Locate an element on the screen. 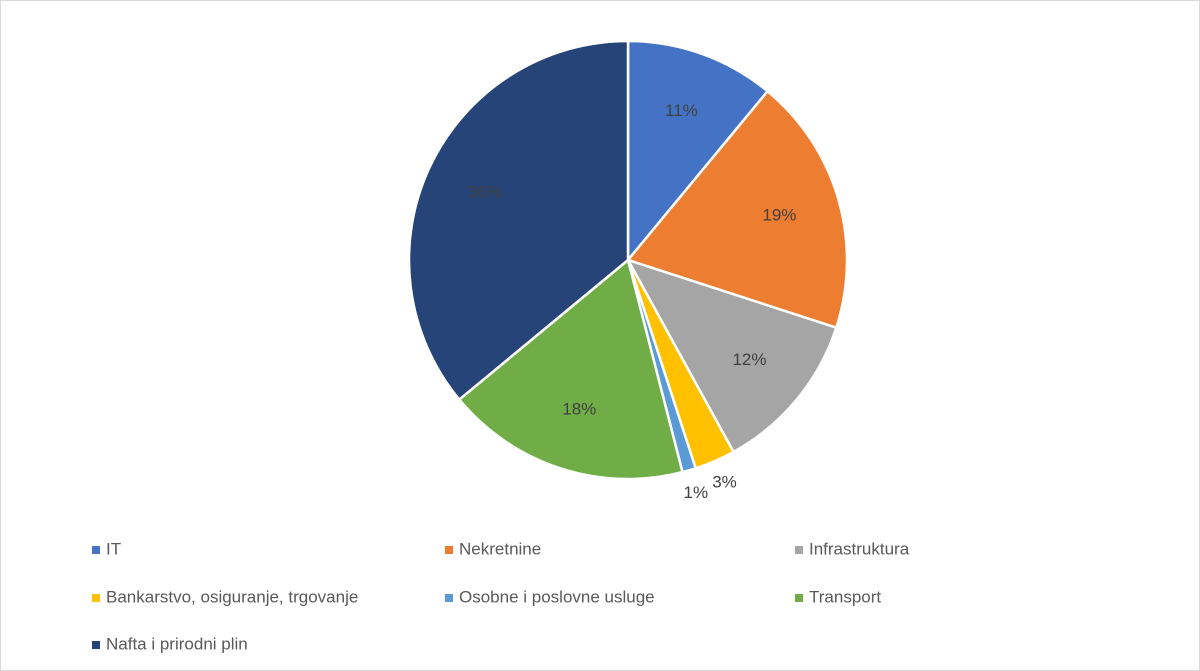  data-label: 19% is located at coordinates (779, 214).